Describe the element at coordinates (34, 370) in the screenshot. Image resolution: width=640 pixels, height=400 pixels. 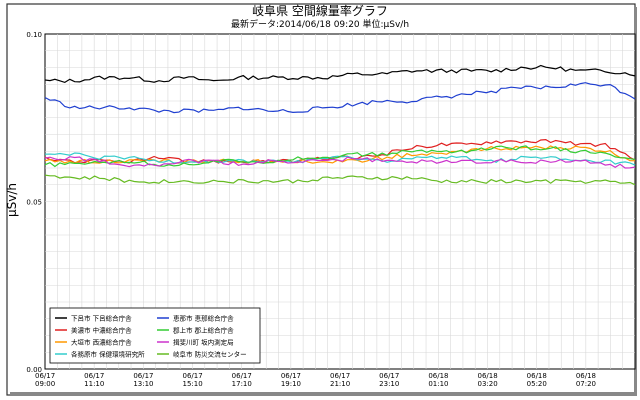
I see `y-tick-label: 0.00` at that location.